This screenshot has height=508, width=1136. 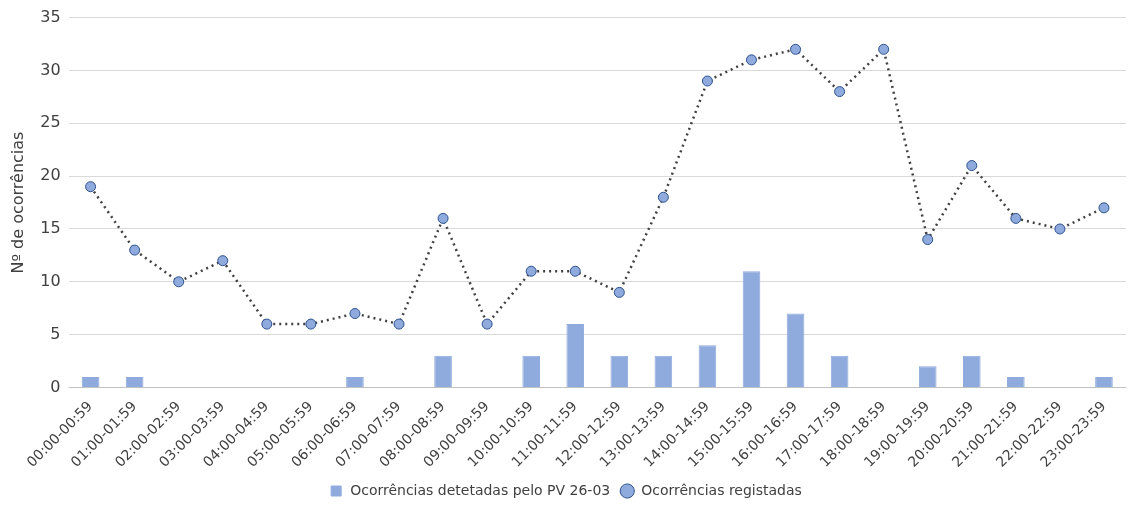 I want to click on y-tick-label: 15, so click(x=50, y=228).